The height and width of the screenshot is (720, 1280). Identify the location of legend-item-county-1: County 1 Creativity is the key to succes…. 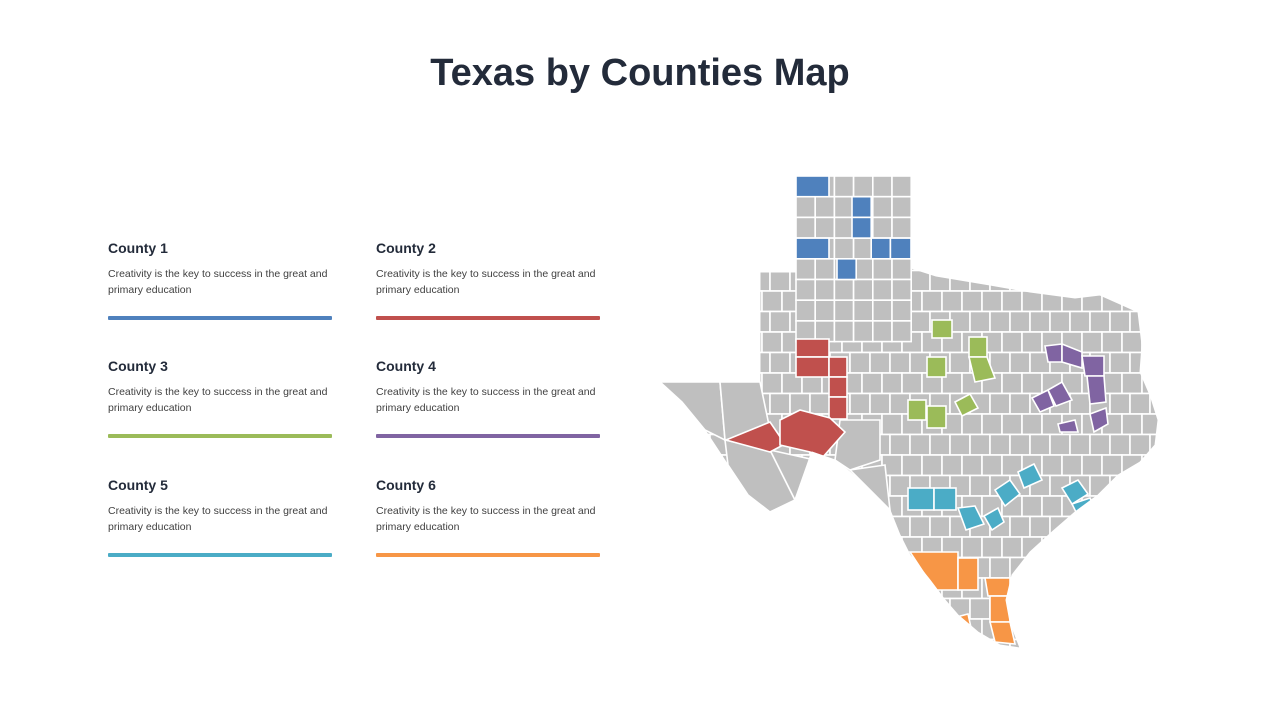
(220, 280).